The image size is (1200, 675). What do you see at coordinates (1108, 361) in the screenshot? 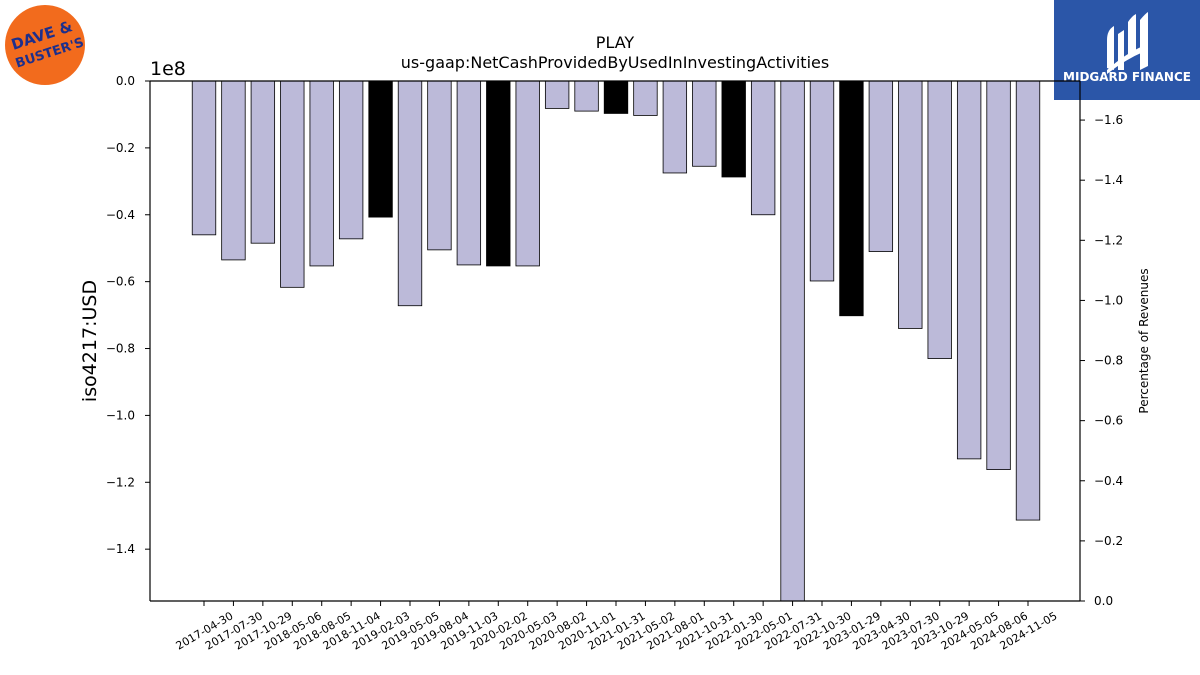
I see `y2-tick-label: −0.8` at bounding box center [1108, 361].